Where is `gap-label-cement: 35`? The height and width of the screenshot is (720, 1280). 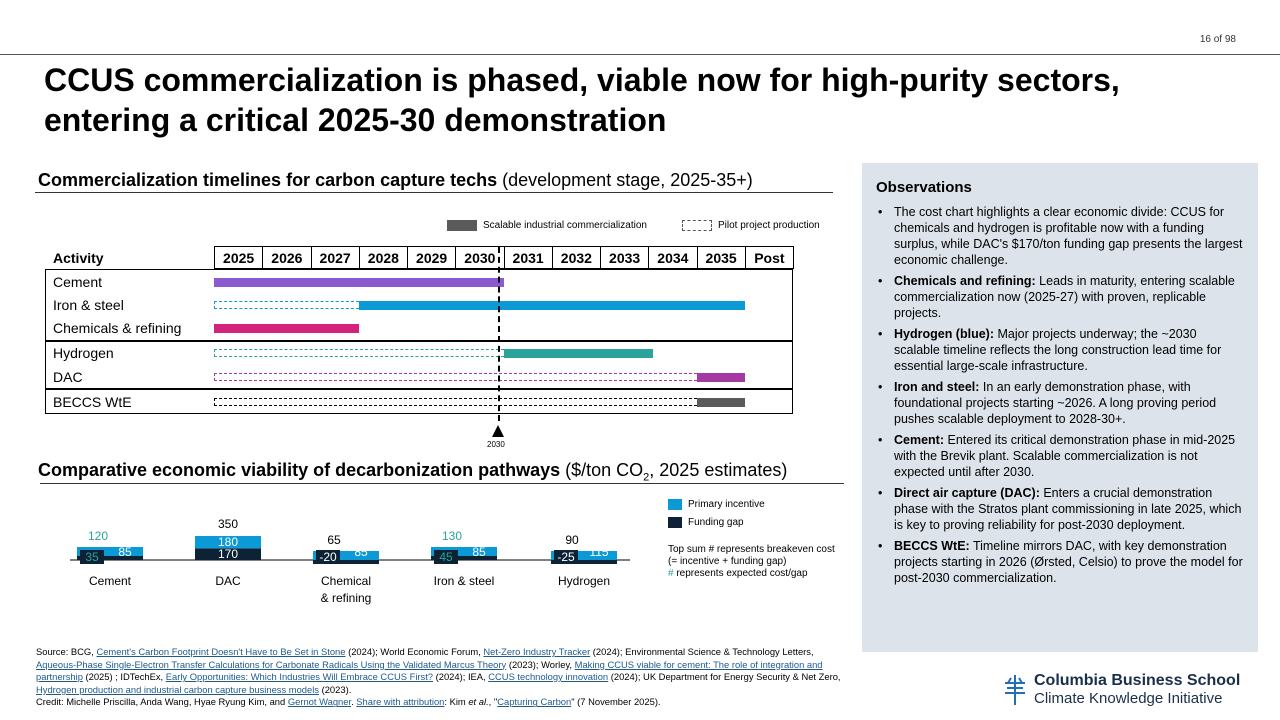 gap-label-cement: 35 is located at coordinates (92, 557).